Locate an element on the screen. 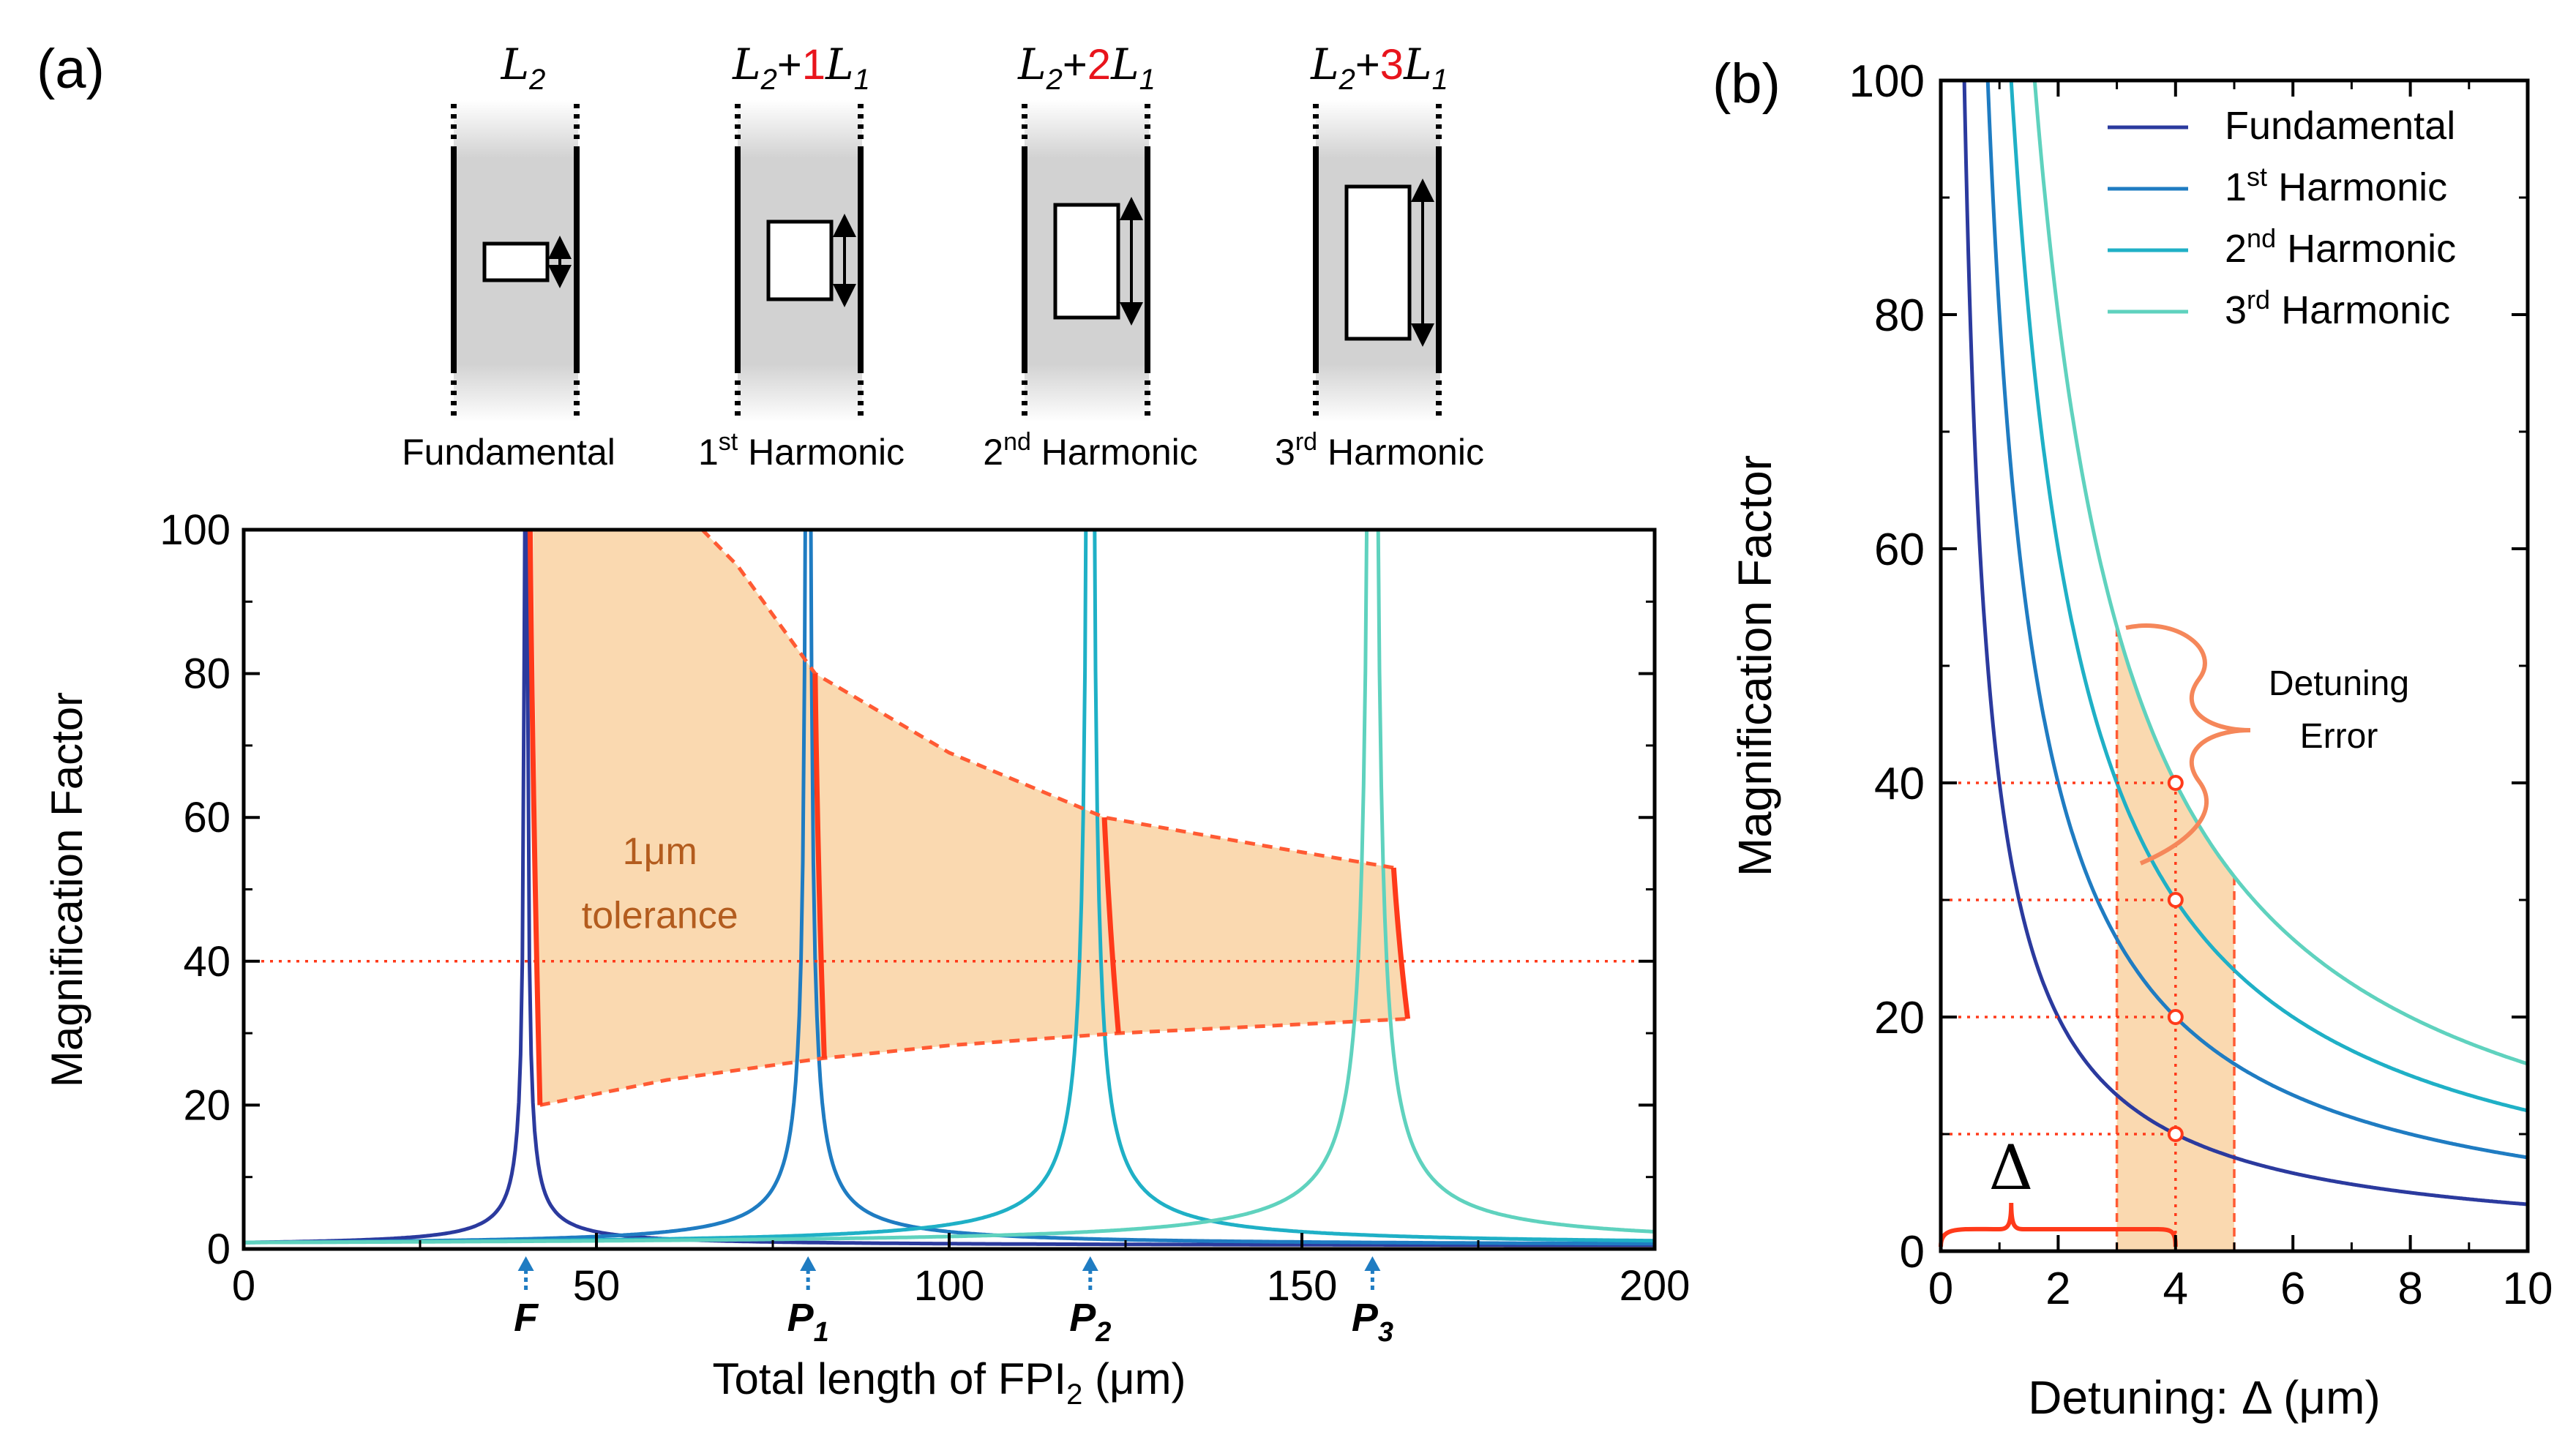  tolerance-label-line2: tolerance is located at coordinates (660, 916).